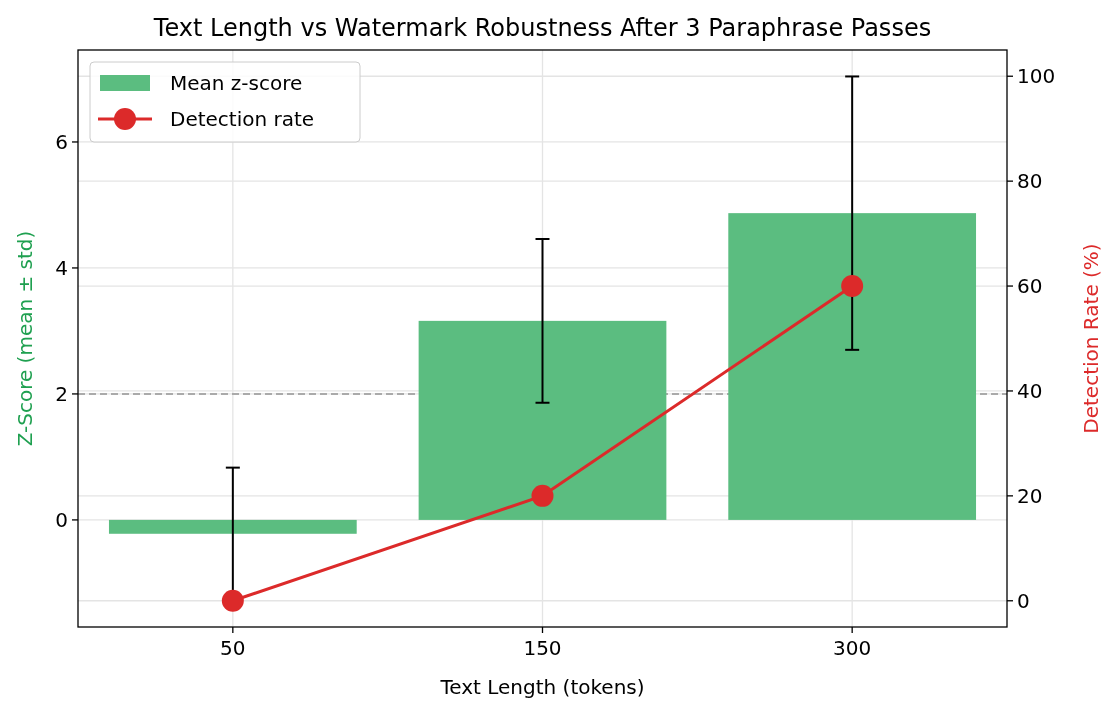 This screenshot has width=1117, height=713. Describe the element at coordinates (1030, 286) in the screenshot. I see `y2-tick-label: 60` at that location.